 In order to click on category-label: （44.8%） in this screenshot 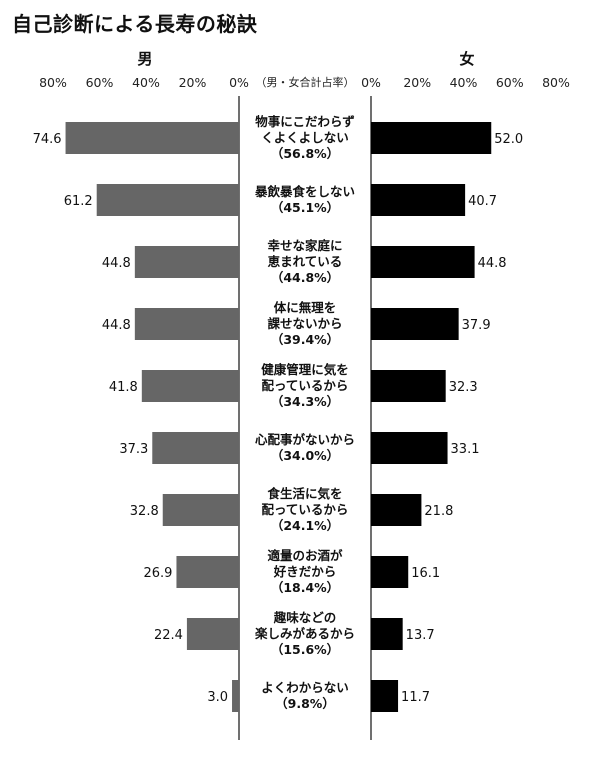, I will do `click(305, 277)`.